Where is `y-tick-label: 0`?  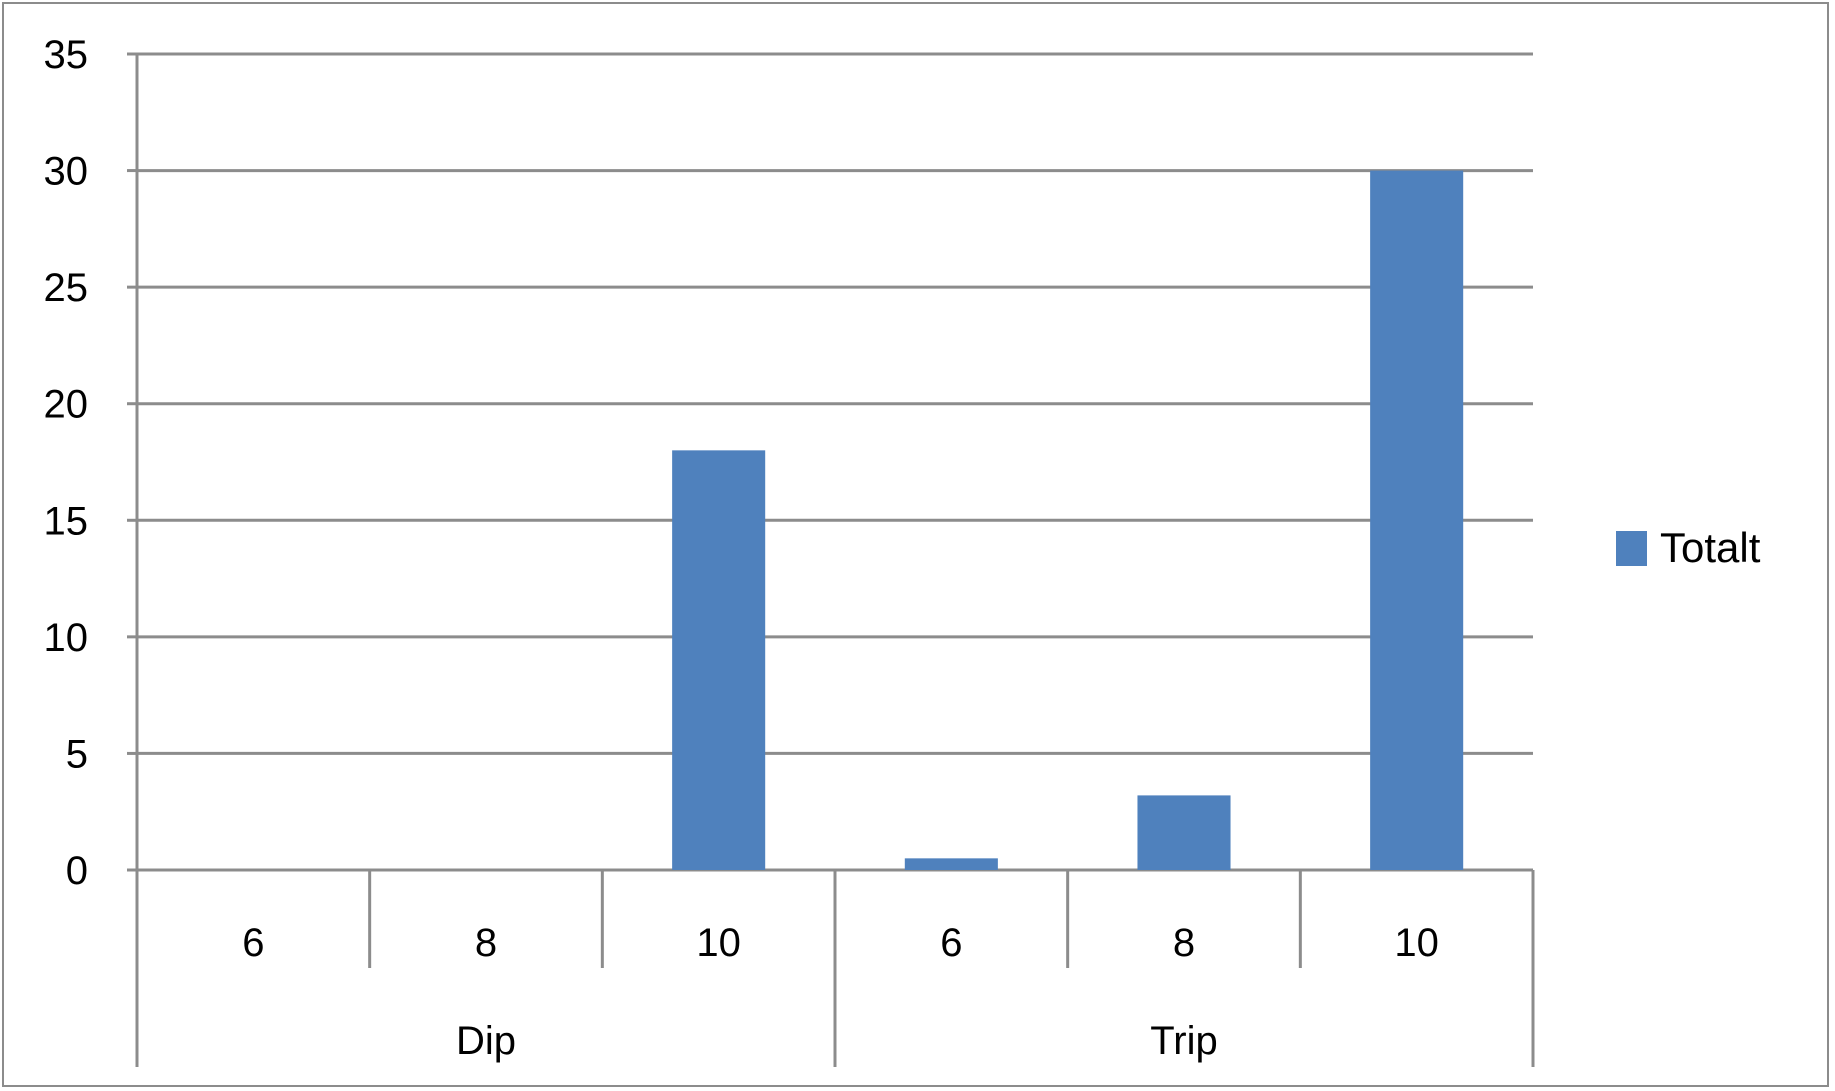
y-tick-label: 0 is located at coordinates (77, 871).